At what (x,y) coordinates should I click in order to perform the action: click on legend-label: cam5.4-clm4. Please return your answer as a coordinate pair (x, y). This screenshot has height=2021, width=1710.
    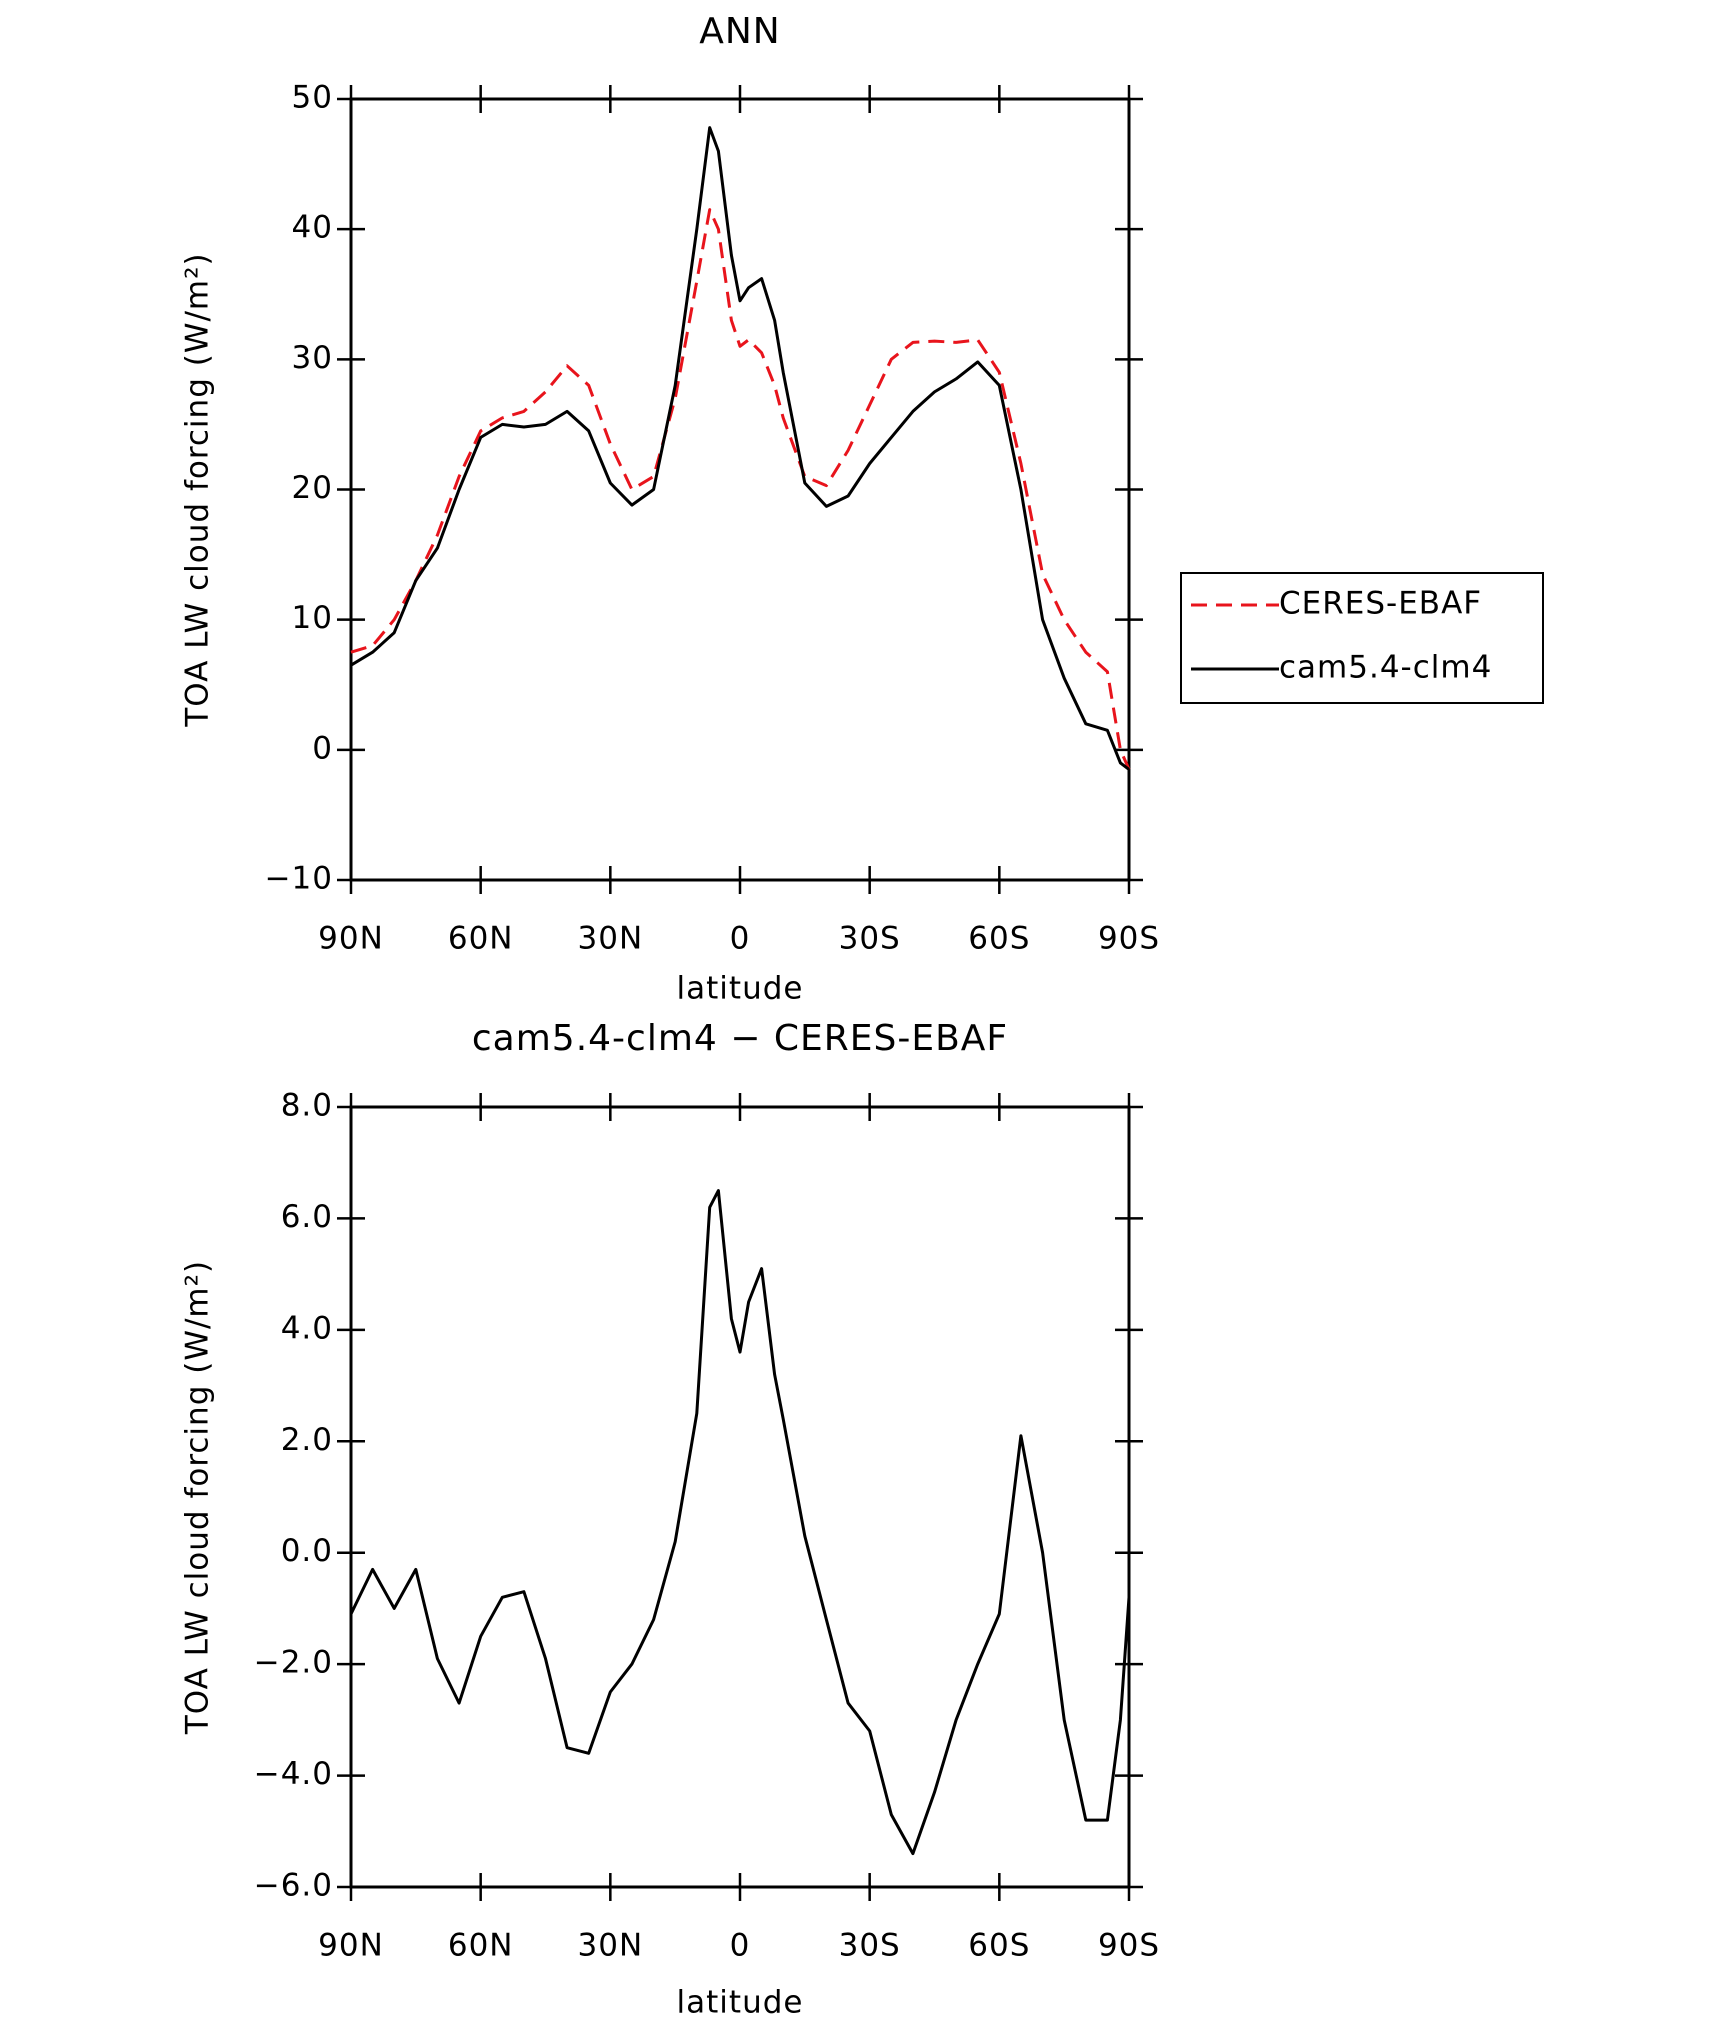
    Looking at the image, I should click on (1385, 668).